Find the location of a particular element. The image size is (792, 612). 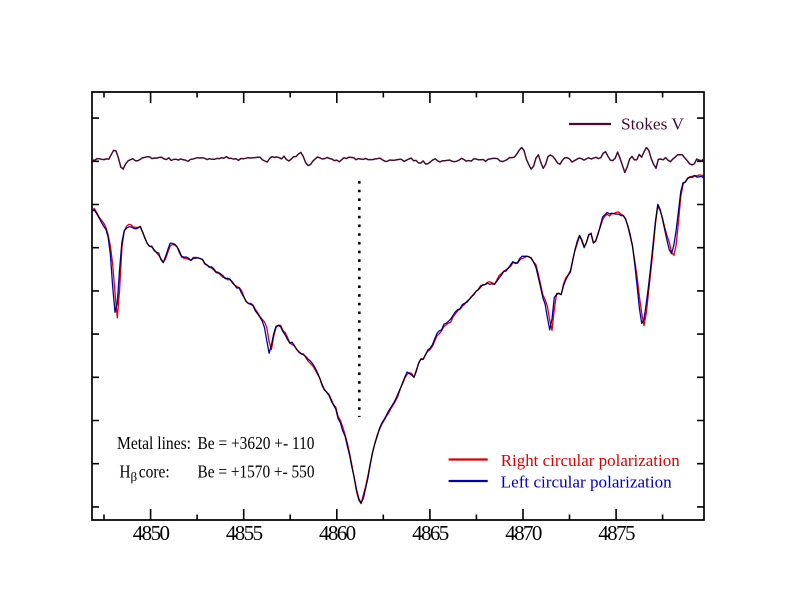

svg-text: 4875 is located at coordinates (616, 533).